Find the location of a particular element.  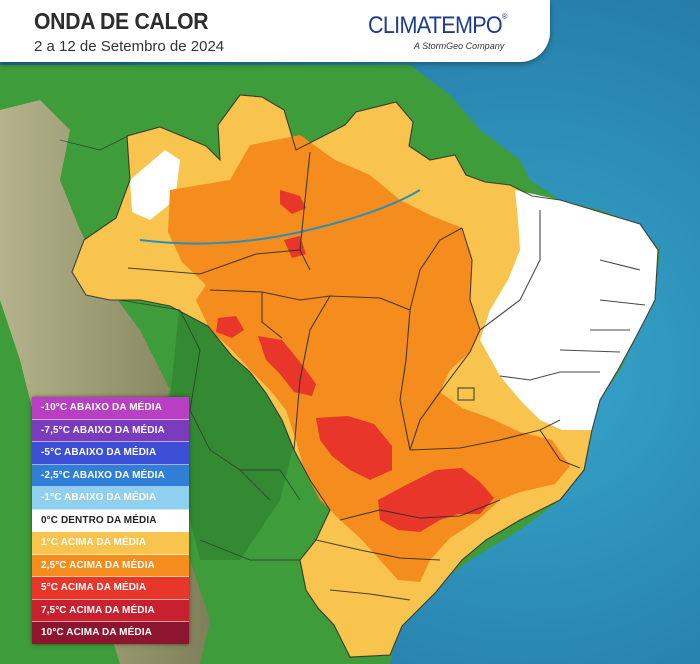

brazil-above-5-e is located at coordinates (293, 202).